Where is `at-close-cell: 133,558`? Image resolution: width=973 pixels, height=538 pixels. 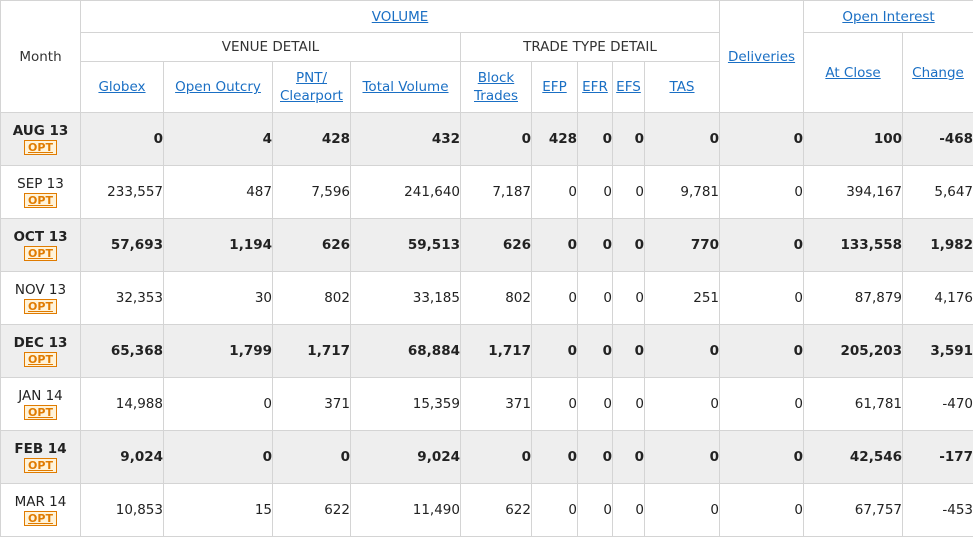 at-close-cell: 133,558 is located at coordinates (853, 245).